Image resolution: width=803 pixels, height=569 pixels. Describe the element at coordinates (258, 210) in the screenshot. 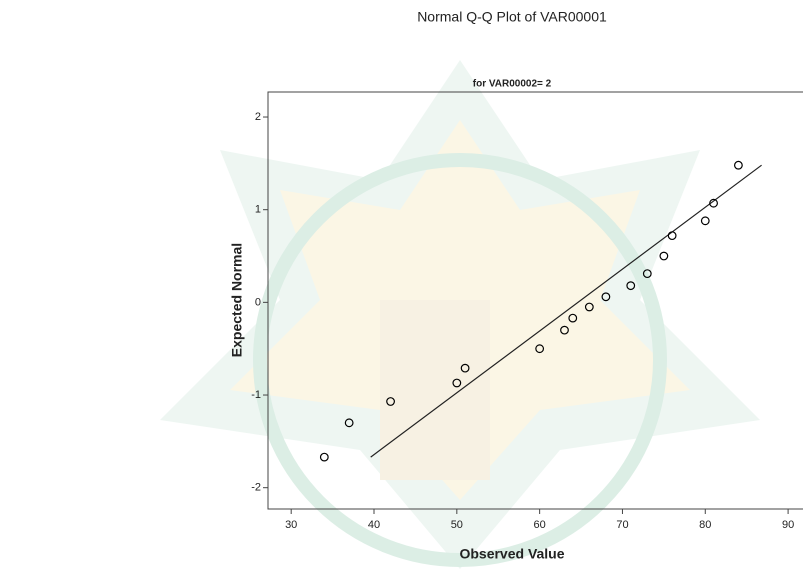

I see `y-tick-label: 1` at that location.